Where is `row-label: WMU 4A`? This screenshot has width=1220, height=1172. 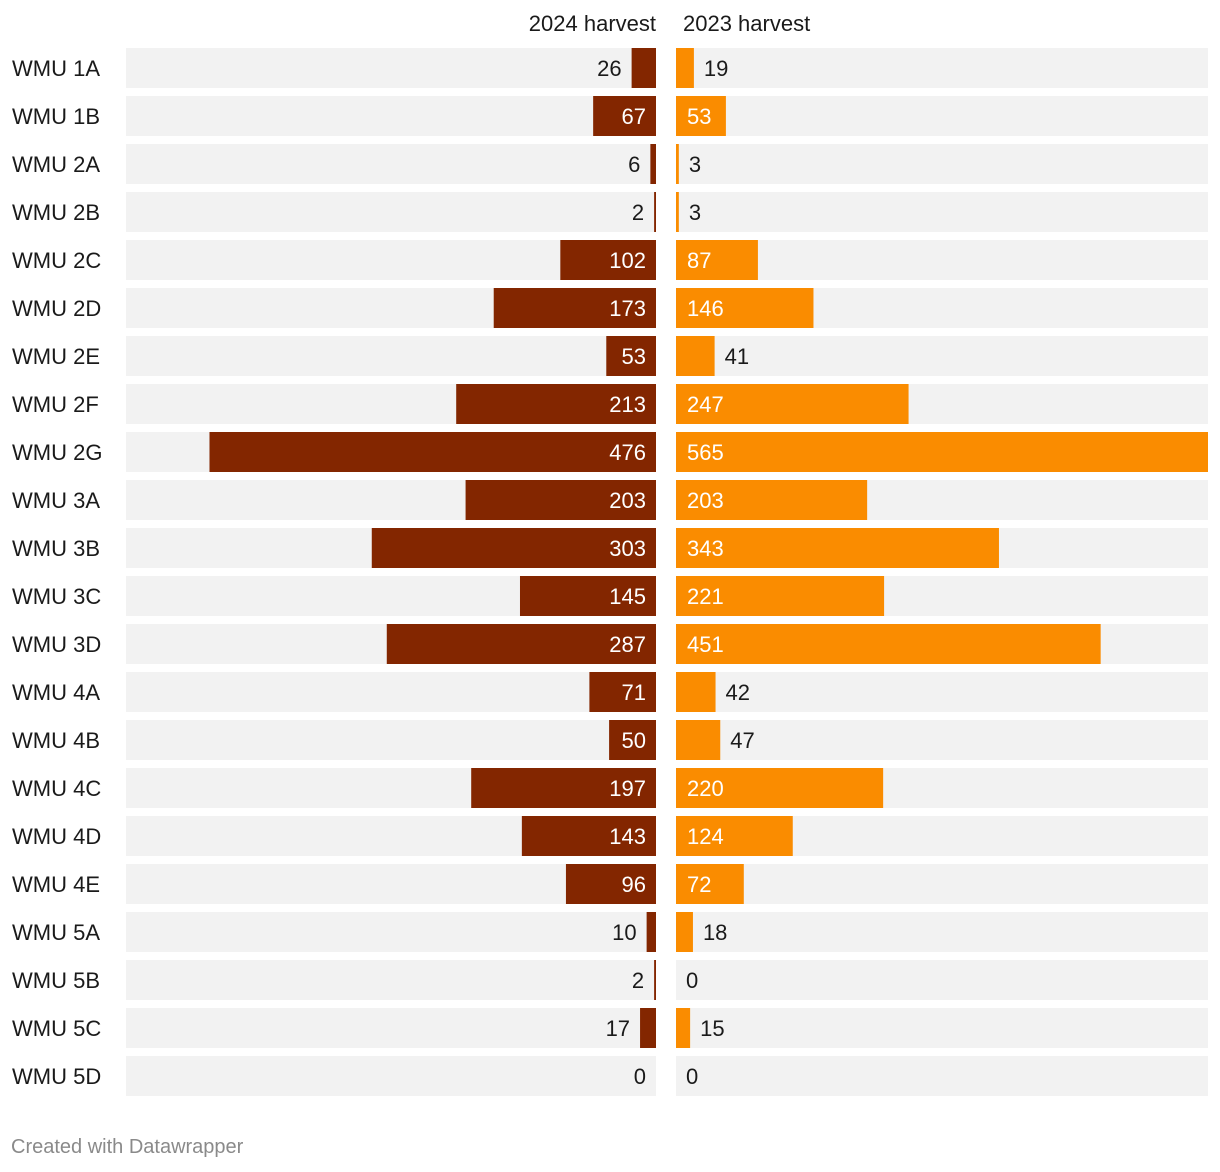 row-label: WMU 4A is located at coordinates (56, 692).